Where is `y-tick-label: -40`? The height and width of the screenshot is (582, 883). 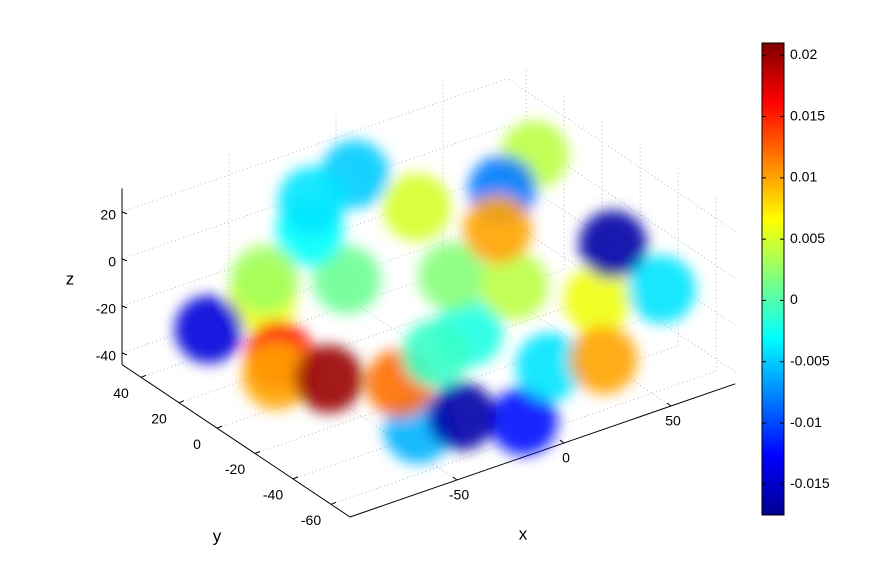 y-tick-label: -40 is located at coordinates (273, 495).